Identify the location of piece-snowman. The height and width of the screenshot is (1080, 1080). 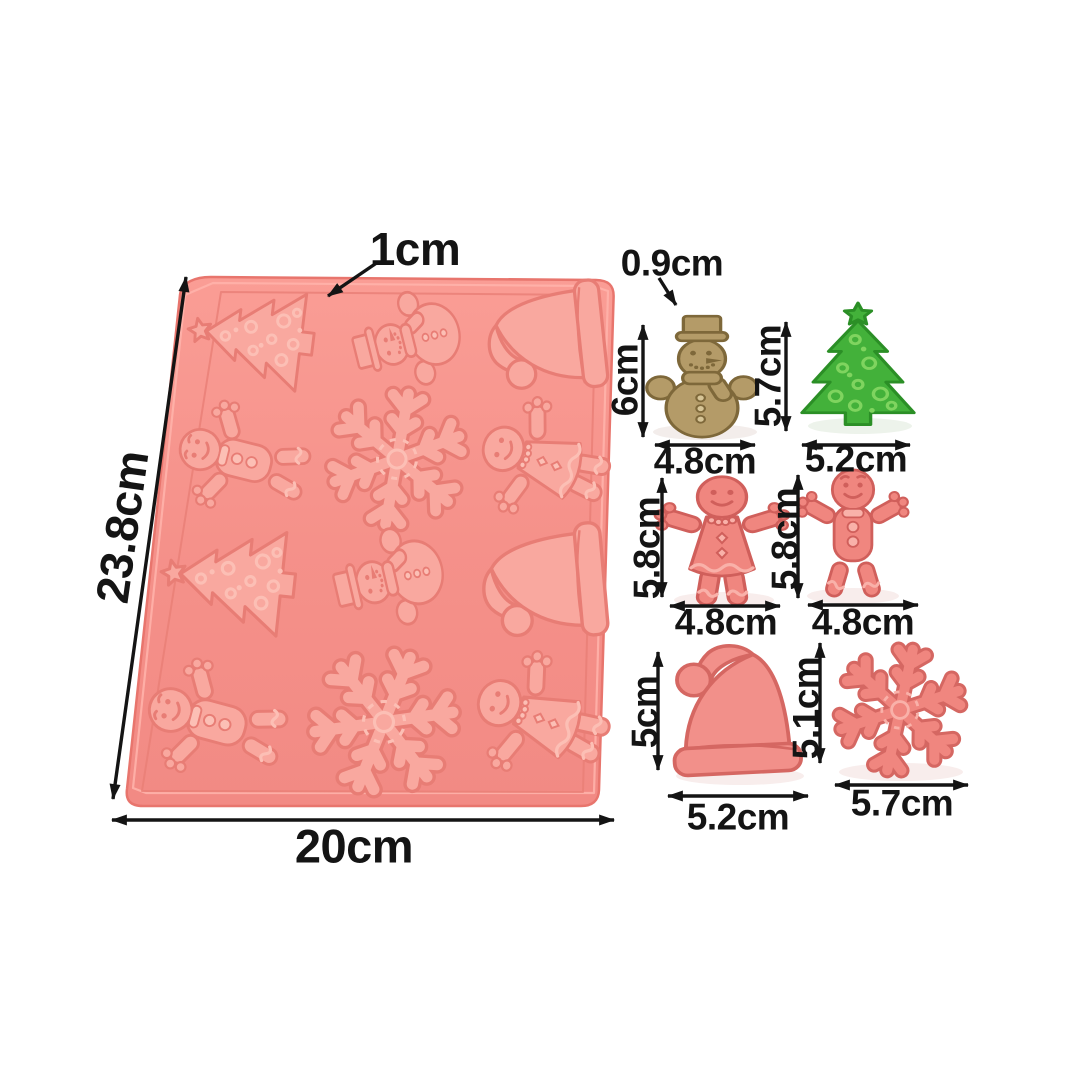
(702, 377).